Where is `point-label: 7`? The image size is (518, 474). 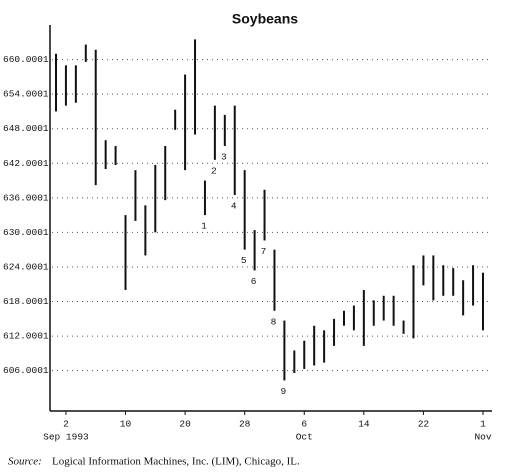 point-label: 7 is located at coordinates (264, 251).